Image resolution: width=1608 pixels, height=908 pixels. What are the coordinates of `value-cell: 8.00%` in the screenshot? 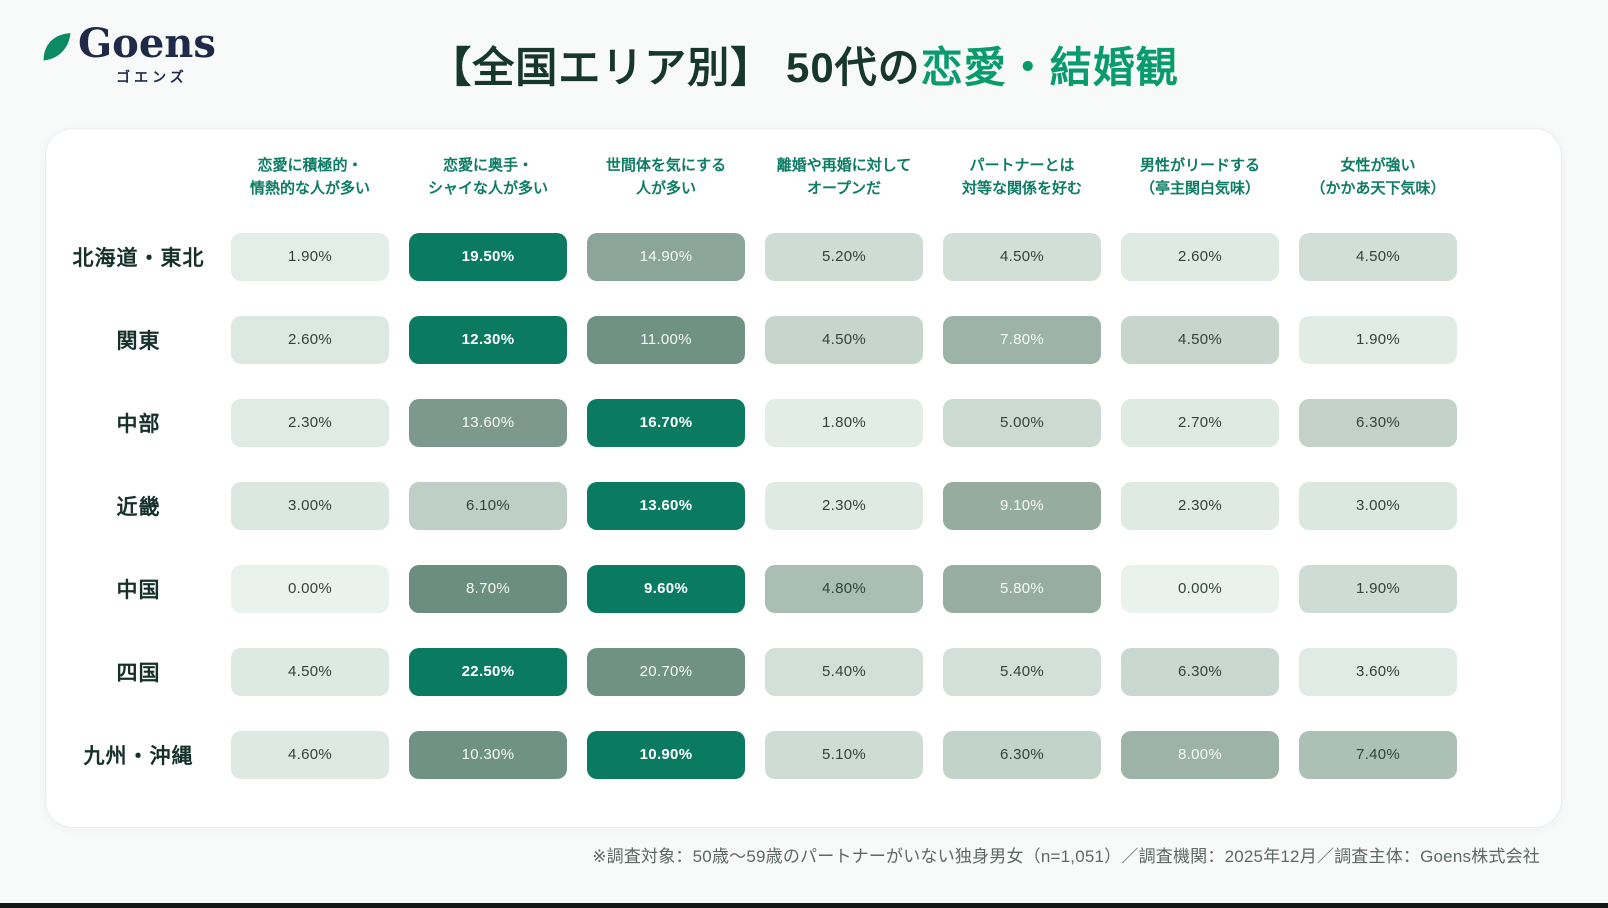 It's located at (1200, 754).